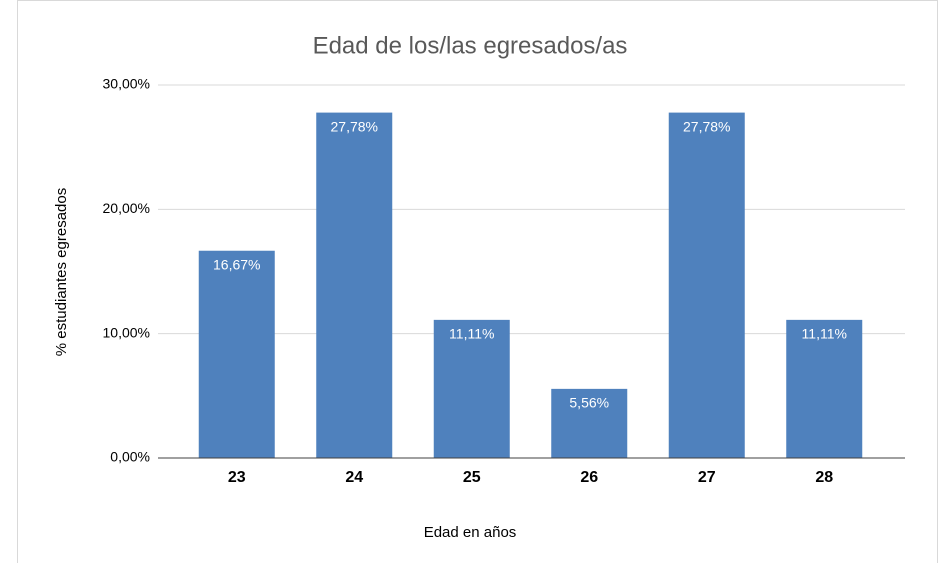  What do you see at coordinates (126, 208) in the screenshot?
I see `y-tick-label: 20,00%` at bounding box center [126, 208].